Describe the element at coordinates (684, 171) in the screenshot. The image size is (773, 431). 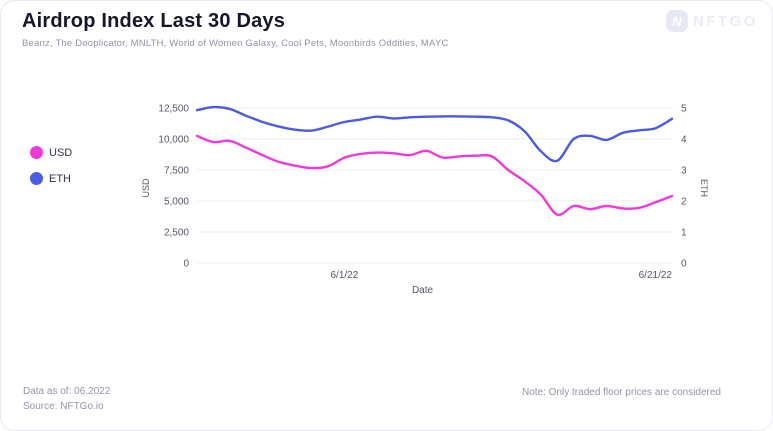
I see `right-axis-tick: 3` at that location.